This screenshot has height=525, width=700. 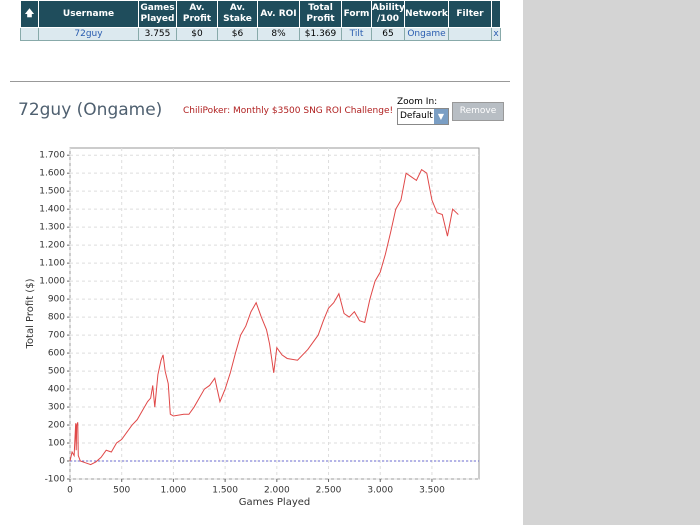 I want to click on y-tick-label: 800, so click(x=56, y=318).